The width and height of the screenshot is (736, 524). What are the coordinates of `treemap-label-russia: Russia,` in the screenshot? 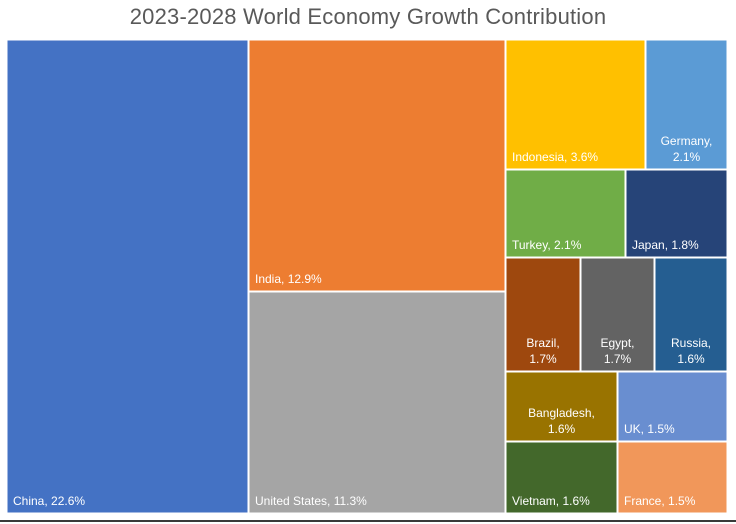 It's located at (691, 343).